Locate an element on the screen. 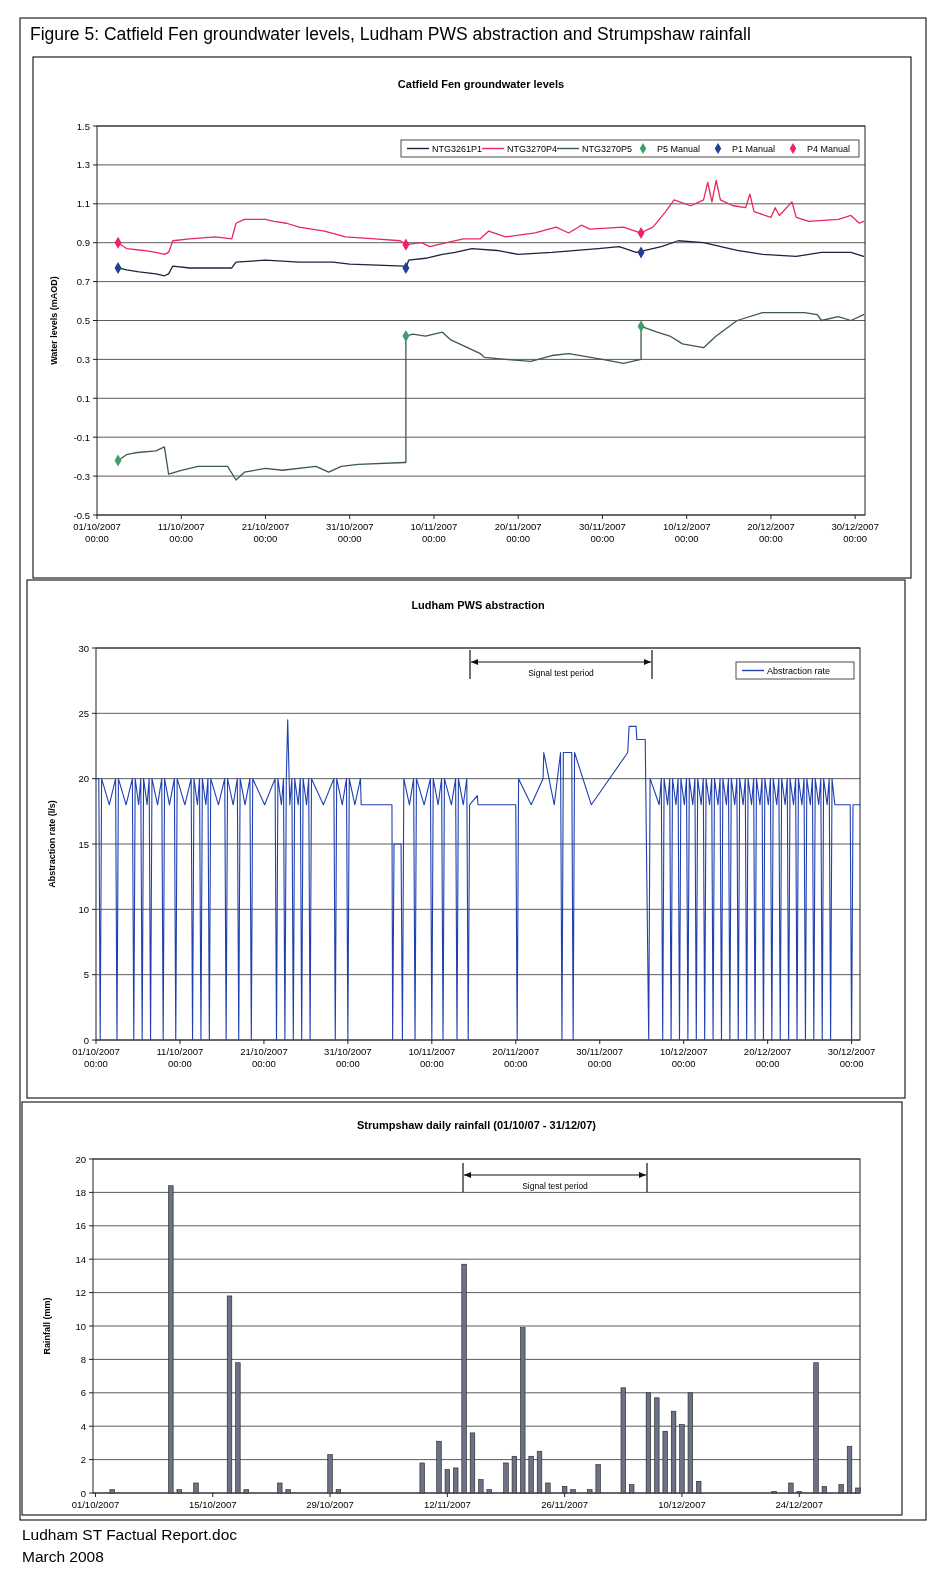 This screenshot has width=948, height=1570. y-tick-label: 30 is located at coordinates (83, 648).